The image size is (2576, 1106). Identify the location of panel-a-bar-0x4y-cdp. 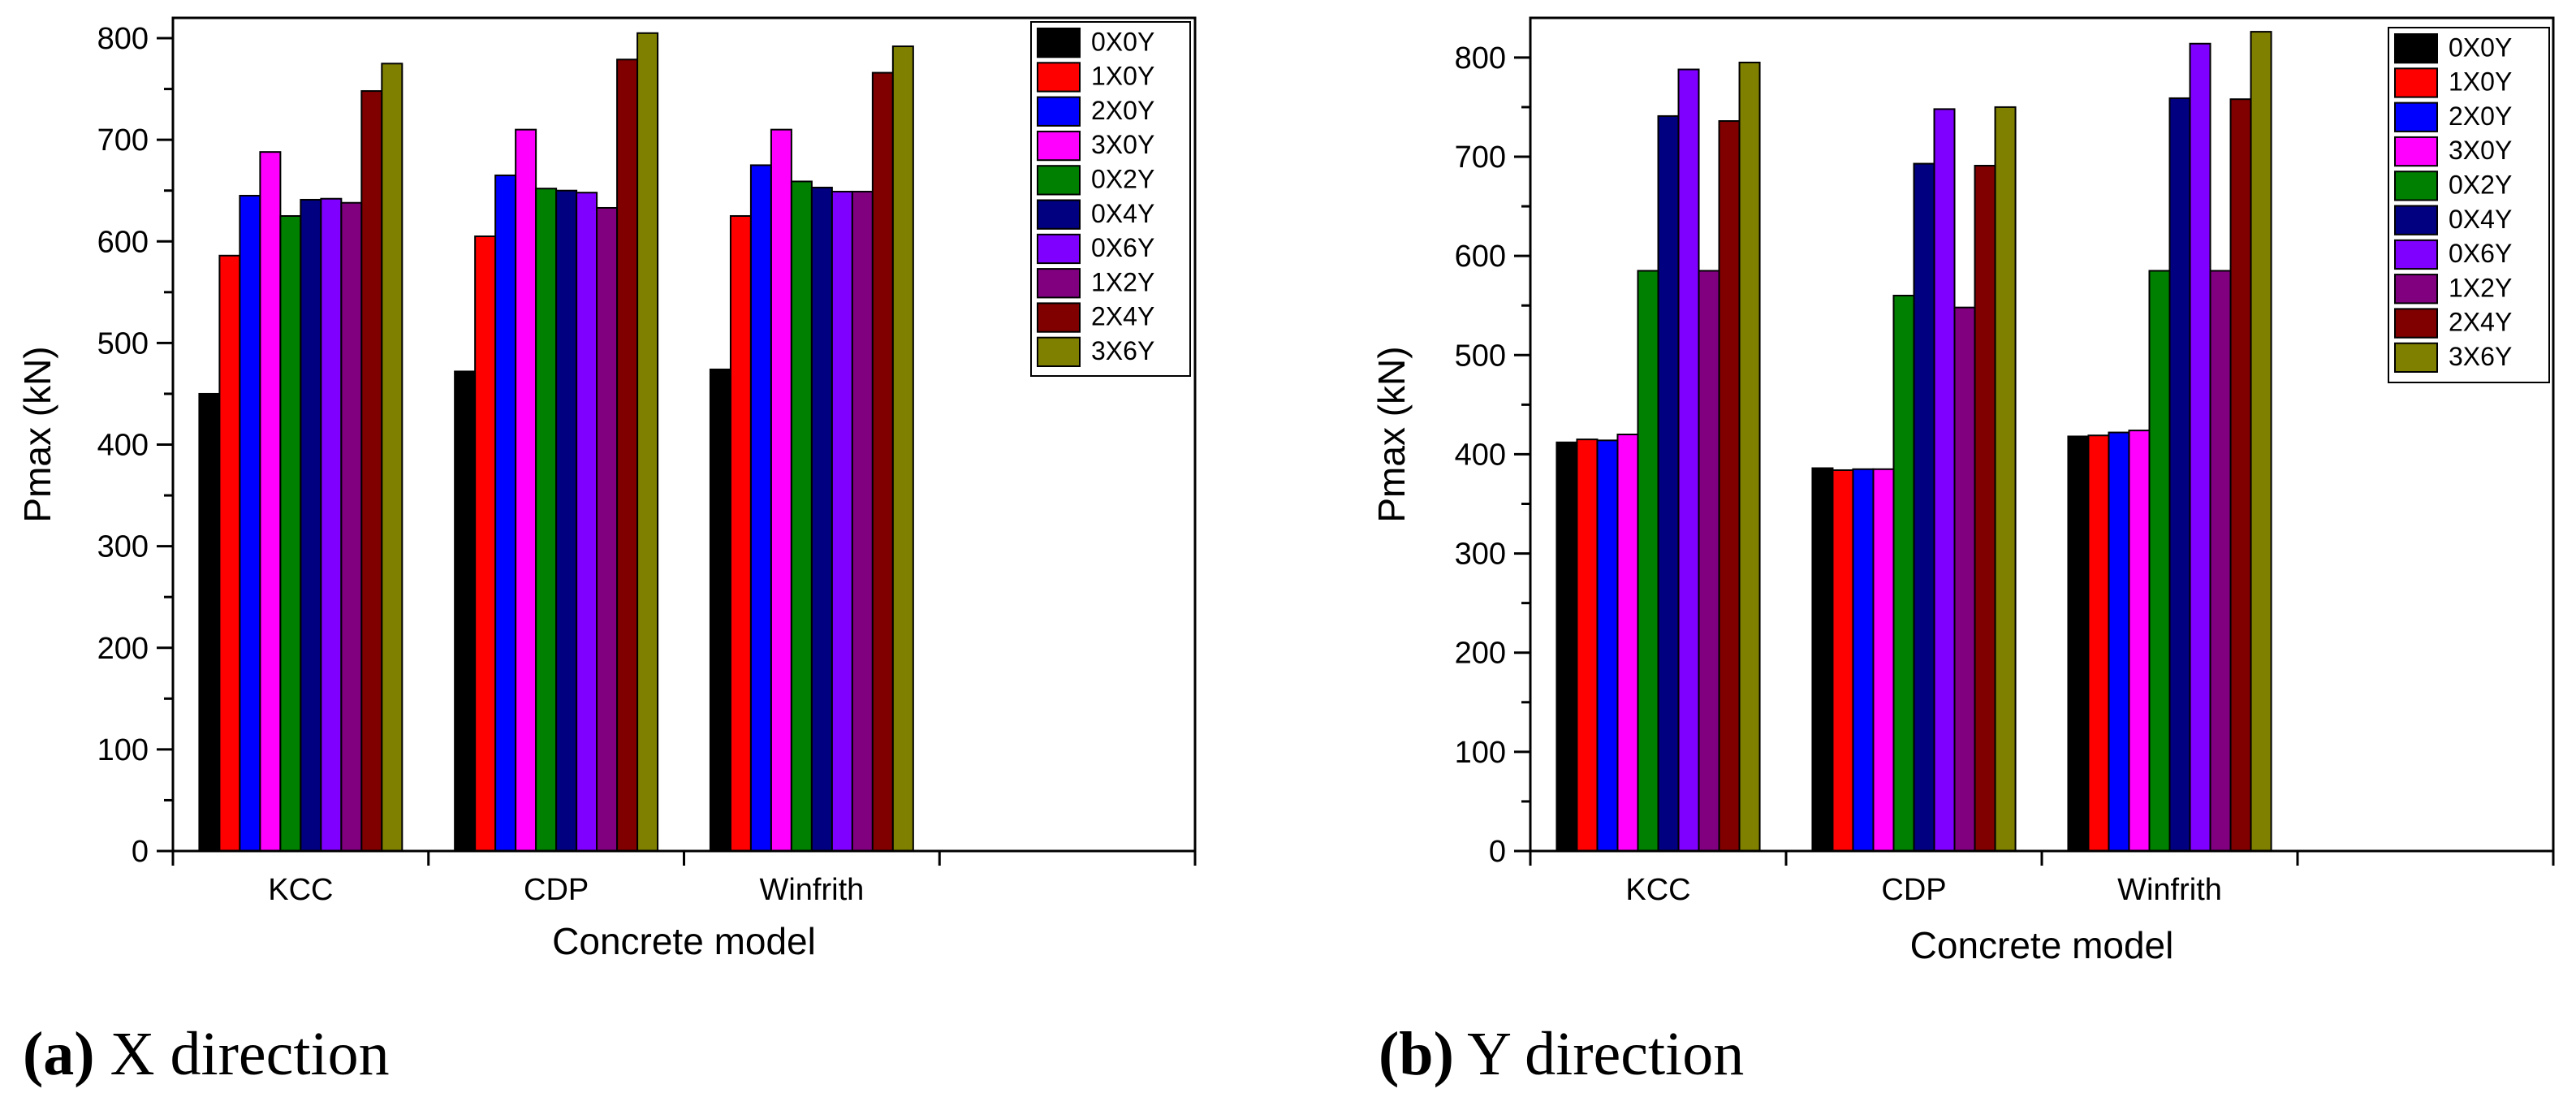
(566, 520).